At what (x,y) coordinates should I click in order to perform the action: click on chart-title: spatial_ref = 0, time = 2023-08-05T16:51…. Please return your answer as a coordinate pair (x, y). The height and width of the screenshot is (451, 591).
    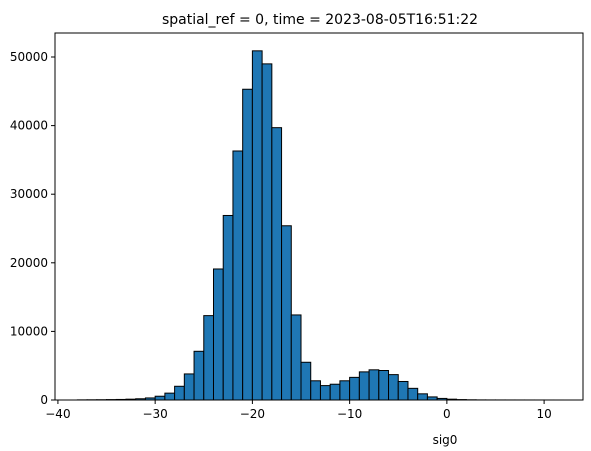
    Looking at the image, I should click on (320, 20).